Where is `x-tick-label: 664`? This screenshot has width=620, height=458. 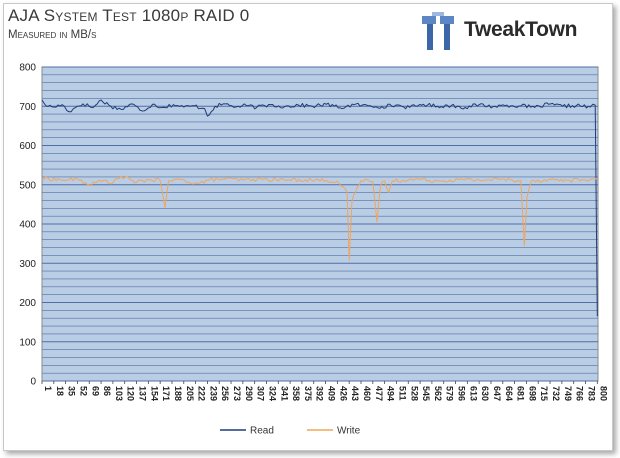
x-tick-label: 664 is located at coordinates (509, 393).